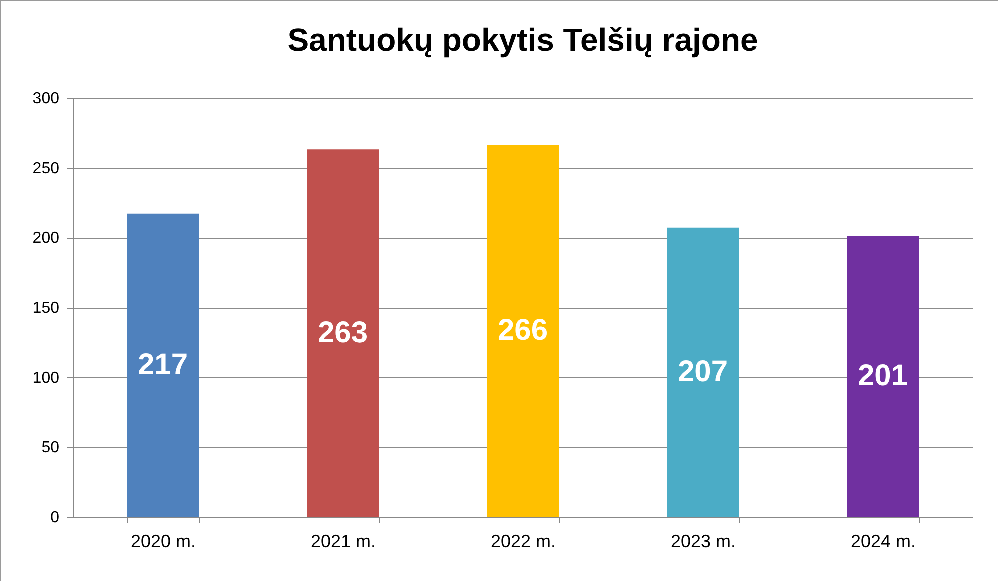  I want to click on x-tick-label: 2021 m., so click(343, 542).